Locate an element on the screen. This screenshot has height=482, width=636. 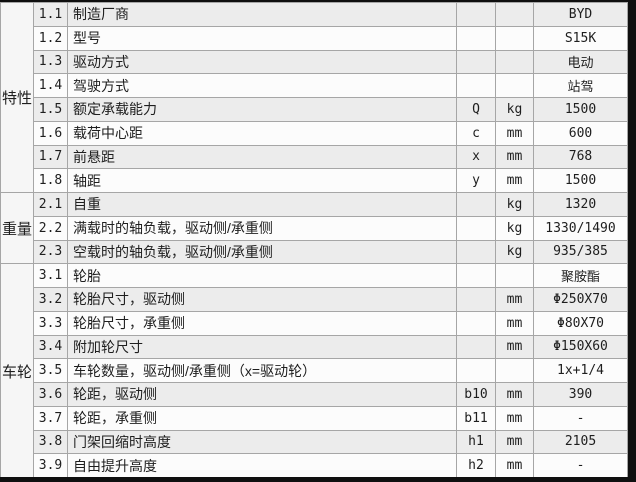
spec-row-3.5: 3.5 车轮数量，驱动侧/承重侧（x=驱动轮） 1x+1/4 is located at coordinates (330, 371).